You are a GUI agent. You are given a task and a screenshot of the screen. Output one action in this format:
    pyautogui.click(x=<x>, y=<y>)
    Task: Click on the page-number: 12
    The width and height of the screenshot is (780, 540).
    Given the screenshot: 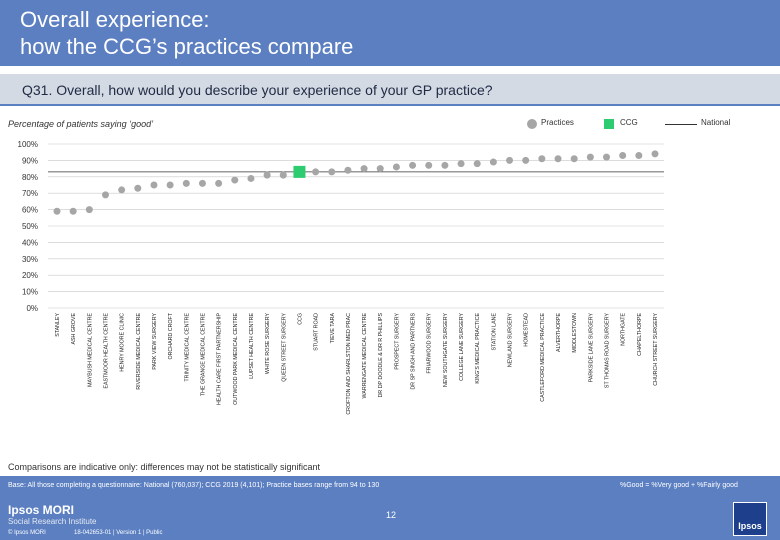 What is the action you would take?
    pyautogui.click(x=391, y=515)
    